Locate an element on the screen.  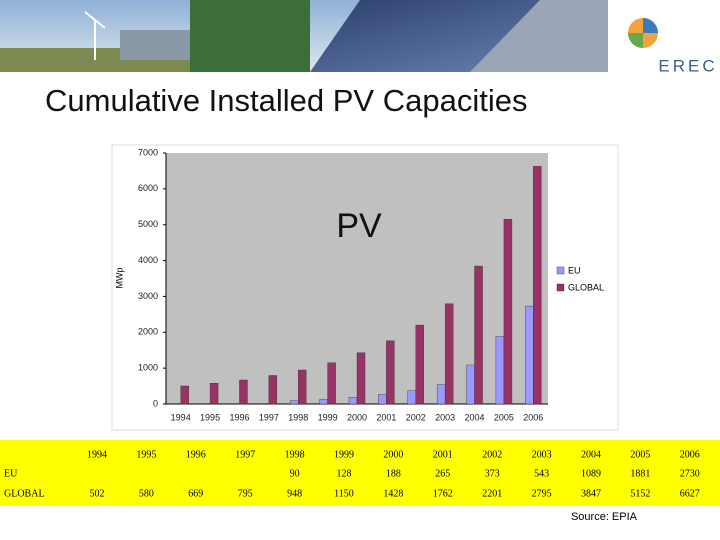
table-header: 1998 is located at coordinates (295, 454).